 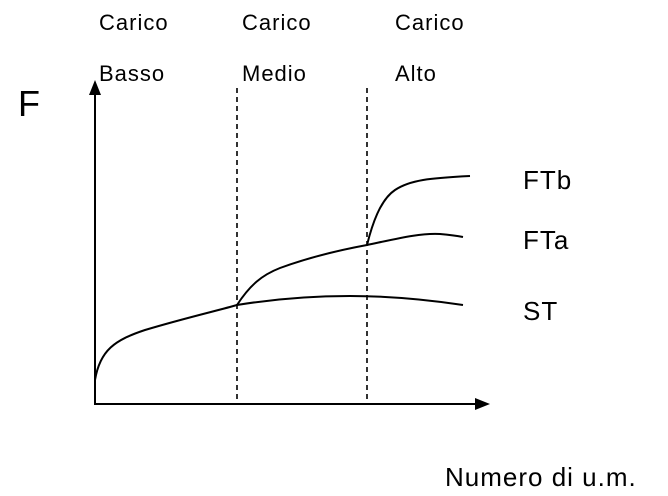 What do you see at coordinates (134, 23) in the screenshot?
I see `zone-low-label-line1: Carico` at bounding box center [134, 23].